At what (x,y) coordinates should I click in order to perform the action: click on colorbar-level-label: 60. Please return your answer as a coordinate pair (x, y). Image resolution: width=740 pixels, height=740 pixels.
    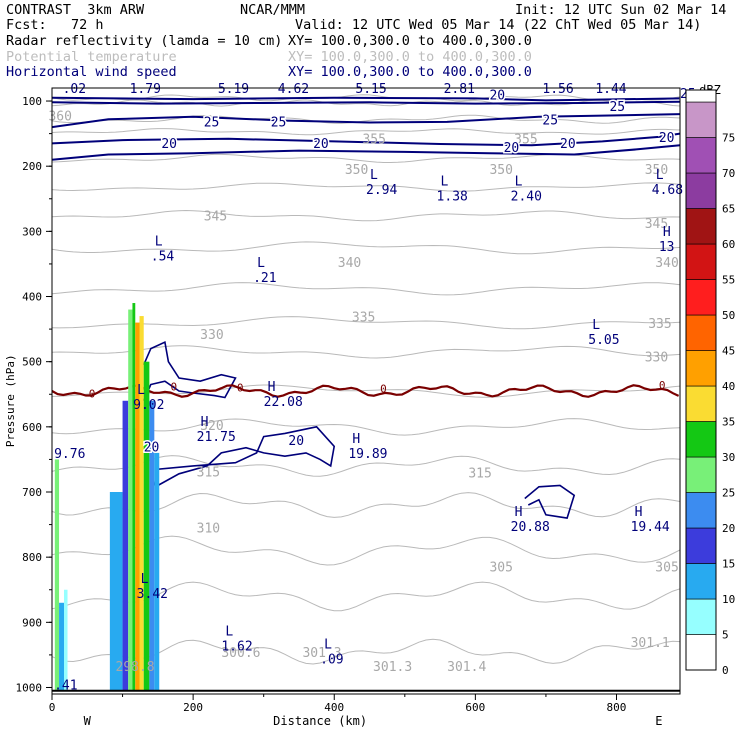
    Looking at the image, I should click on (728, 244).